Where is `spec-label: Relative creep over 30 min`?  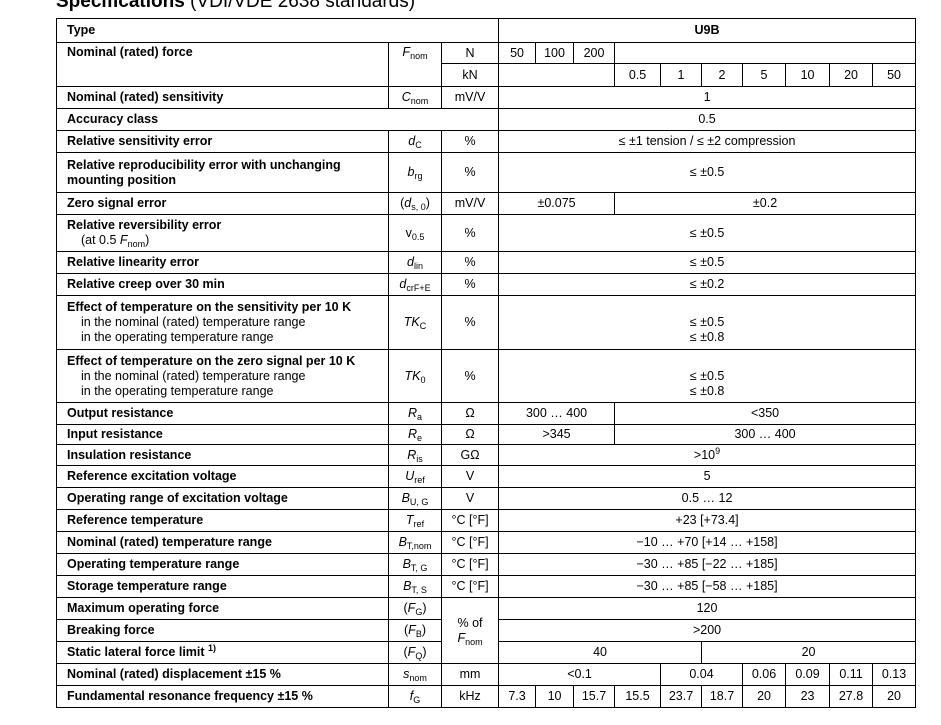 spec-label: Relative creep over 30 min is located at coordinates (222, 284).